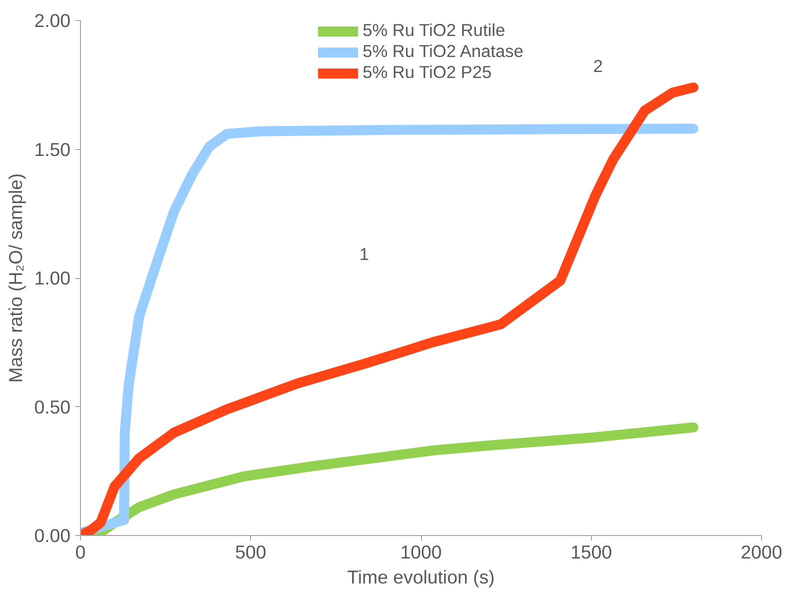  I want to click on x-tick-label: 500, so click(250, 552).